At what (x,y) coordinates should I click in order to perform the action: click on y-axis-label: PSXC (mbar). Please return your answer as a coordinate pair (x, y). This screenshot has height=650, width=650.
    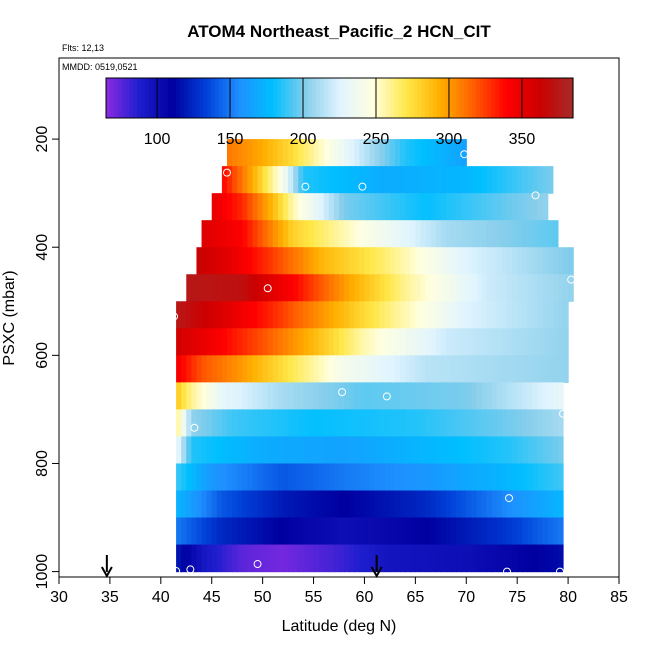
    Looking at the image, I should click on (9, 317).